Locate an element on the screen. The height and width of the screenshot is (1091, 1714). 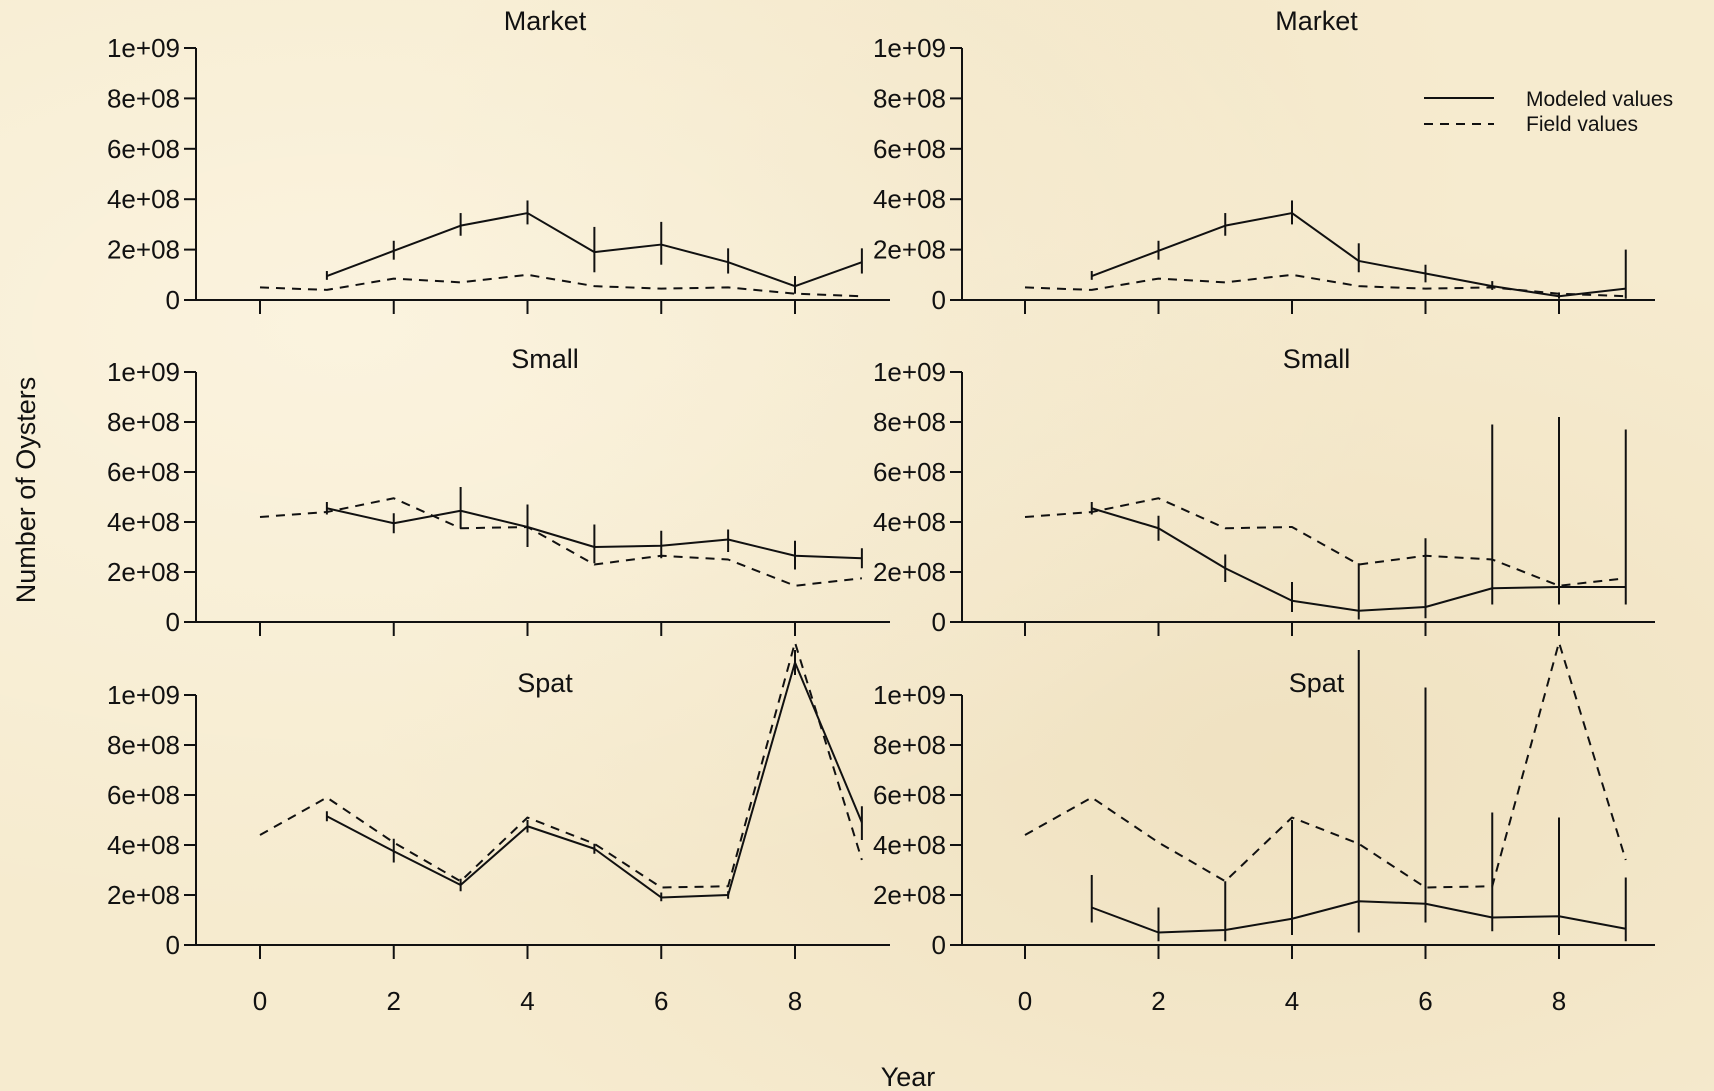
panel-market-right: Market 0 2e+08 4e+08 6e+08 8e+08 1e+09 is located at coordinates (1264, 160).